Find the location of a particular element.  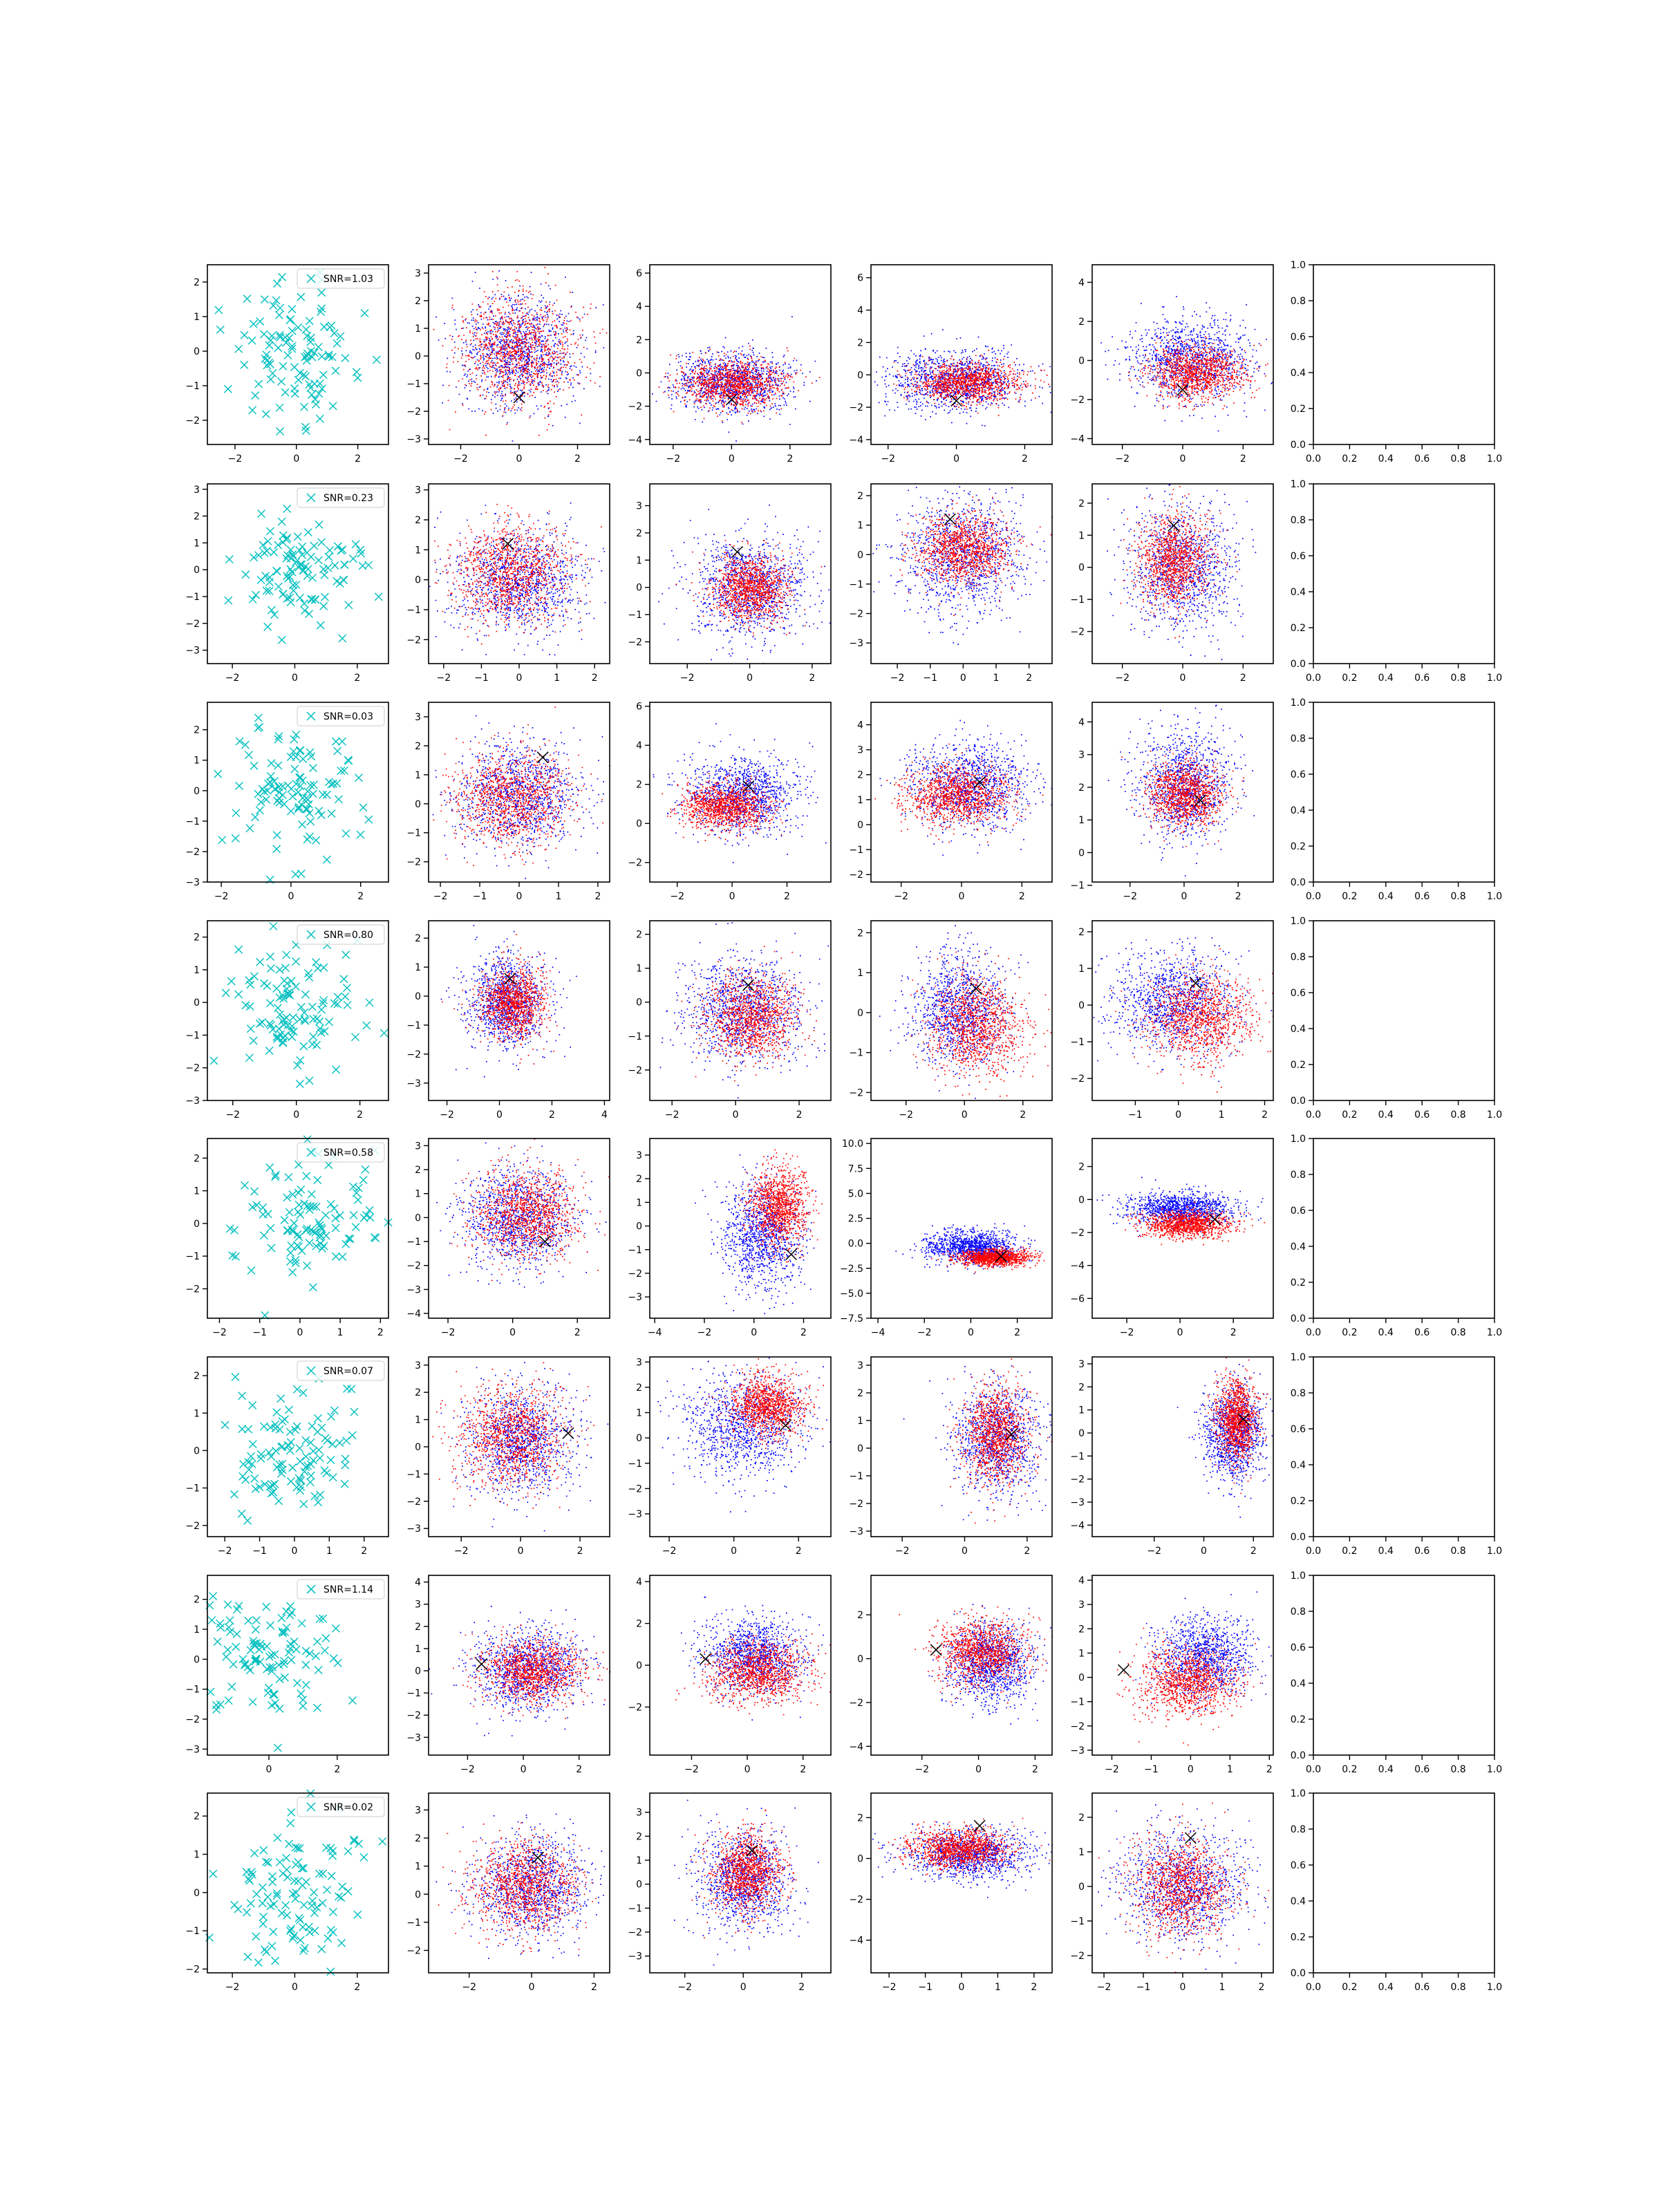

y-tick-label: 0.4 is located at coordinates (1298, 810).